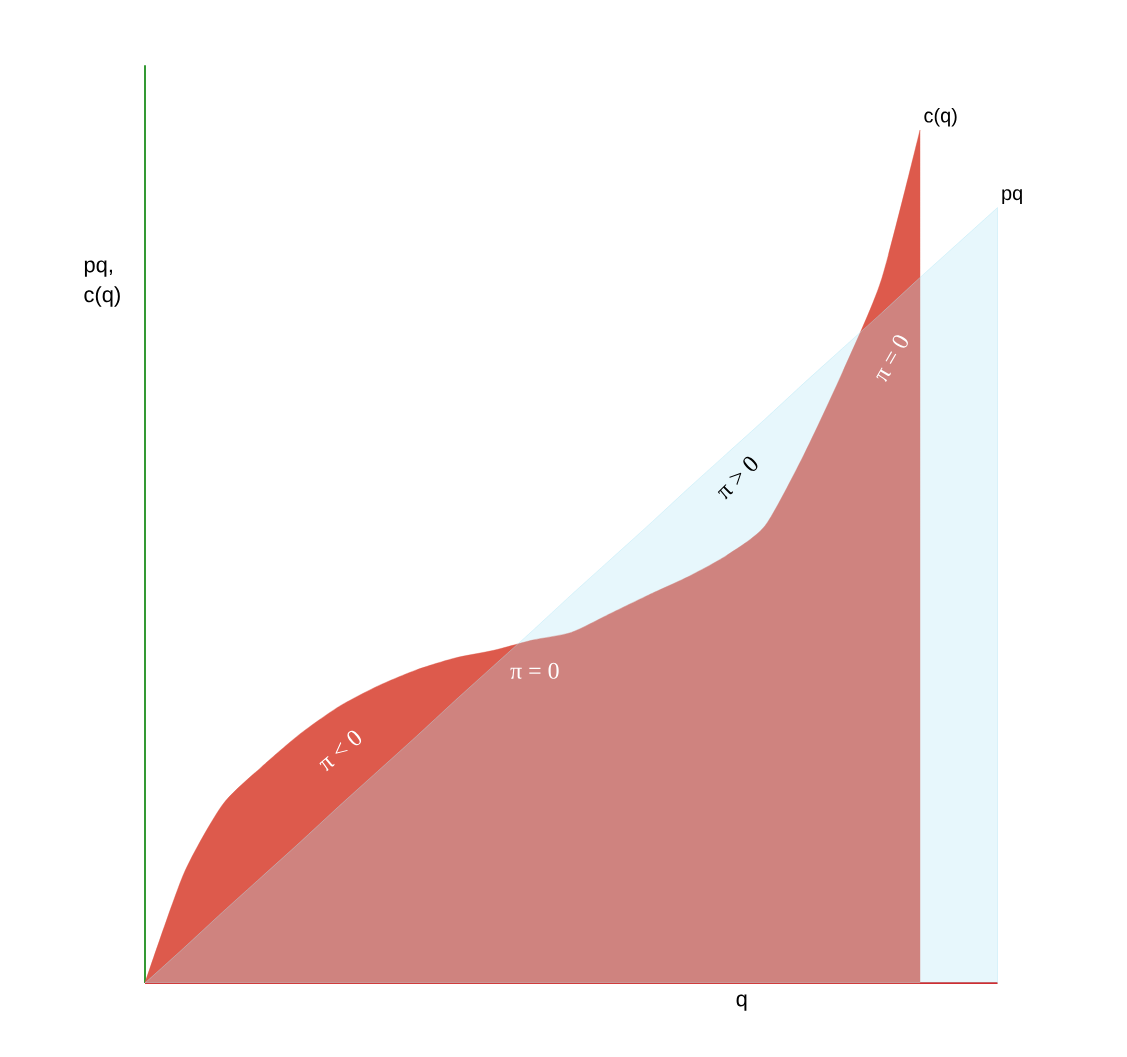  Describe the element at coordinates (102, 283) in the screenshot. I see `y-axis-title: pq, c(q)` at that location.